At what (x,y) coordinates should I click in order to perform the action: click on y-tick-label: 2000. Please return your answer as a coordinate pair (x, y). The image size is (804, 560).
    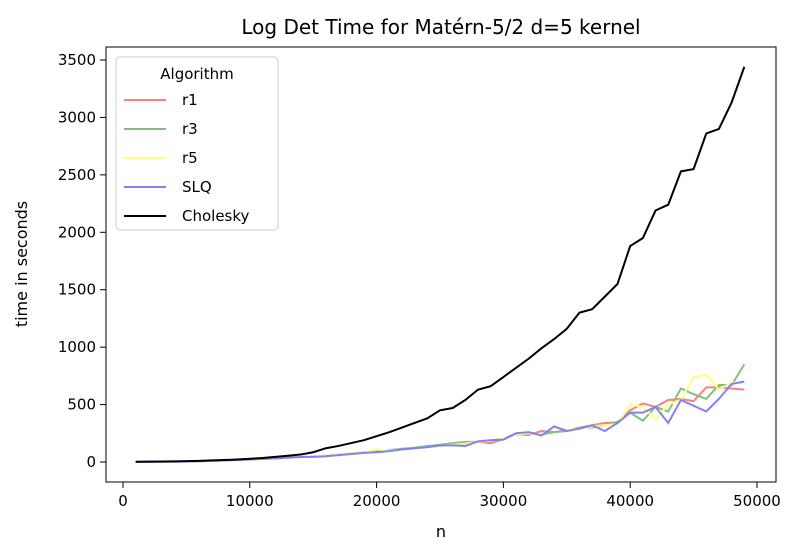
    Looking at the image, I should click on (77, 232).